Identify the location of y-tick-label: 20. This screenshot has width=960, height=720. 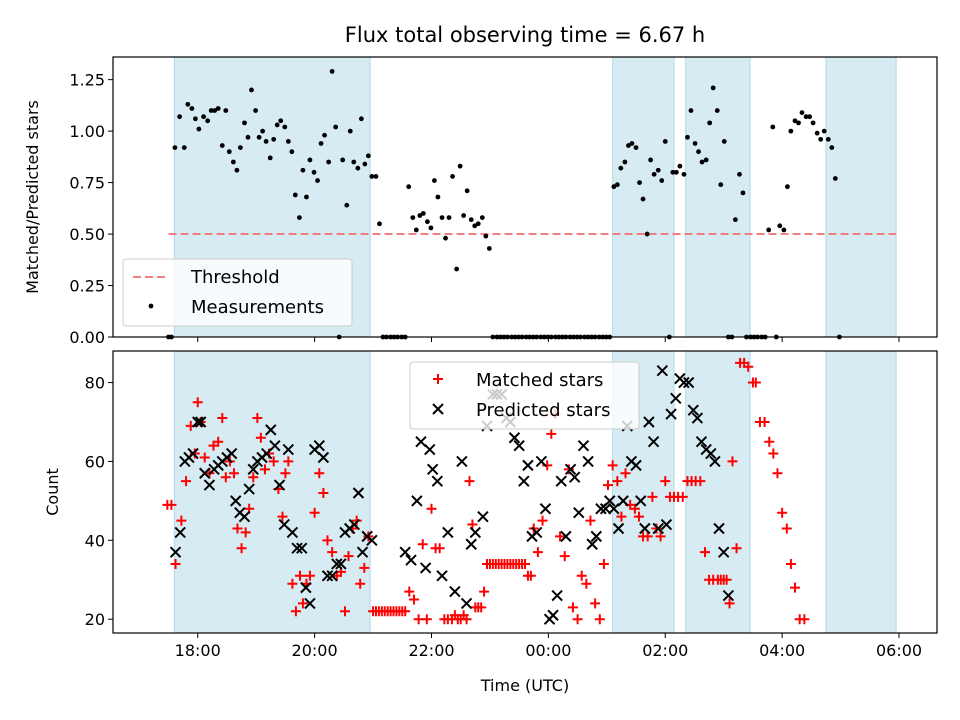
(95, 619).